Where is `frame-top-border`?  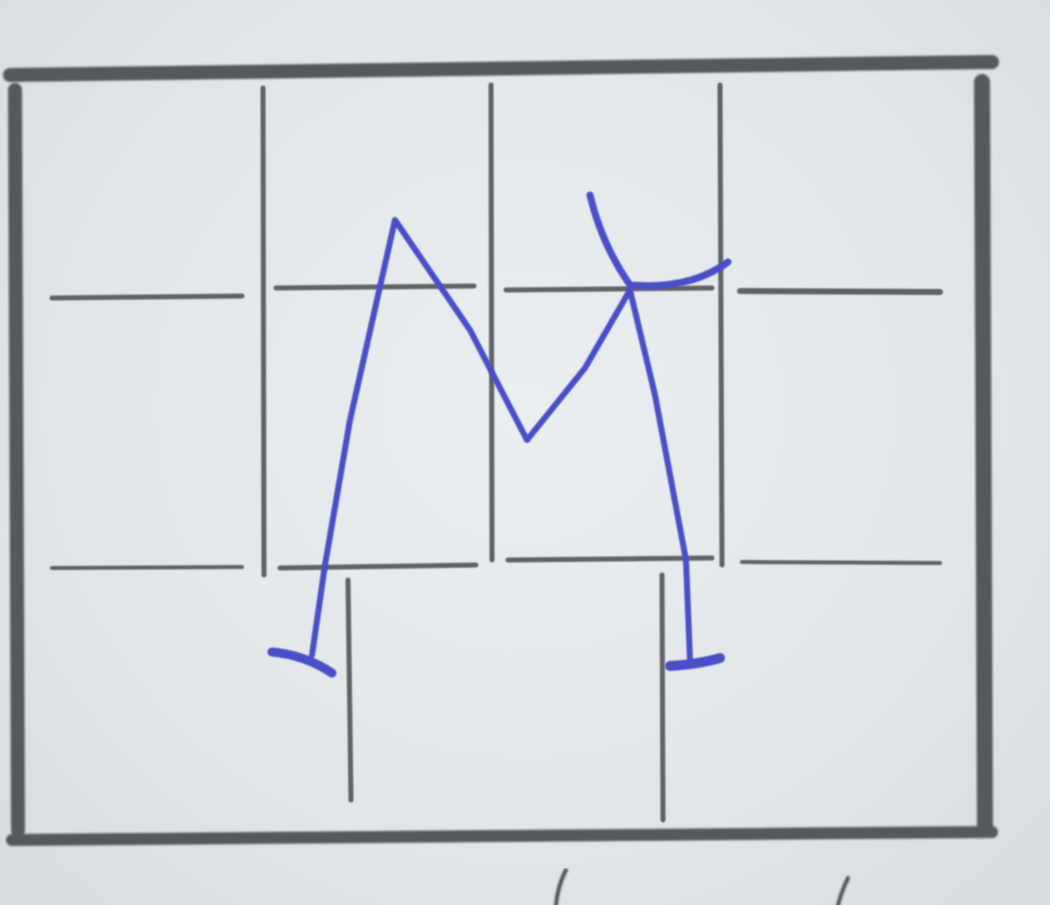
frame-top-border is located at coordinates (501, 68).